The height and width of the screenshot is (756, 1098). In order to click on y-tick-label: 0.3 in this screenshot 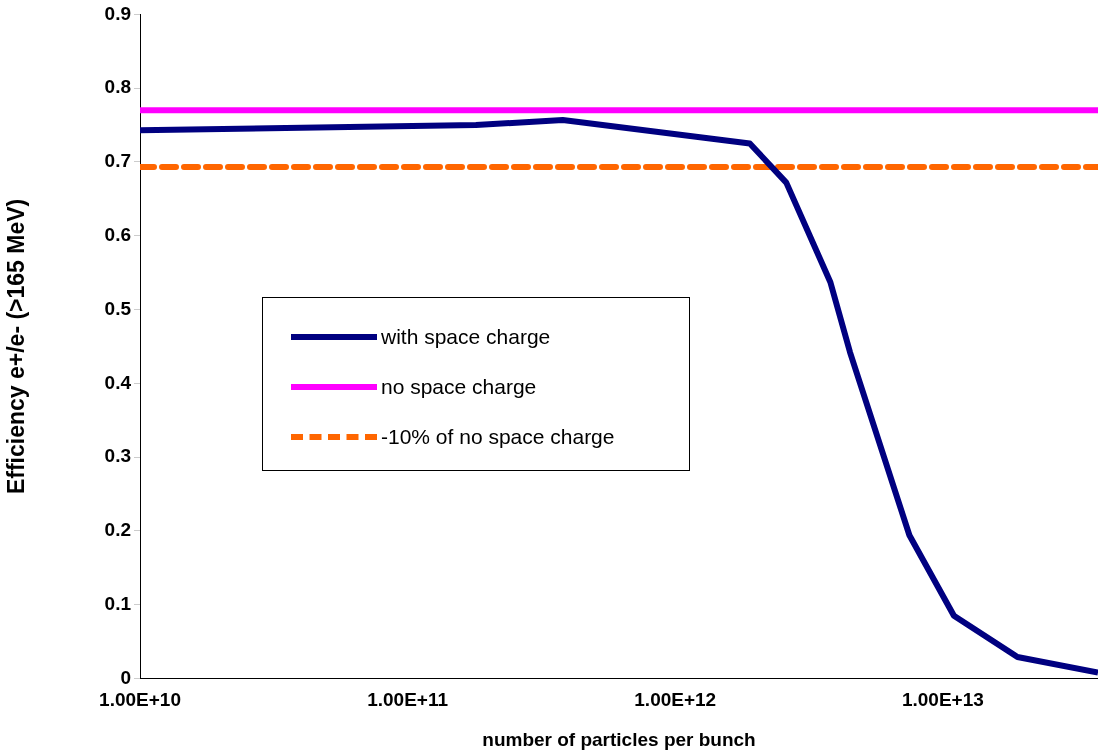, I will do `click(117, 456)`.